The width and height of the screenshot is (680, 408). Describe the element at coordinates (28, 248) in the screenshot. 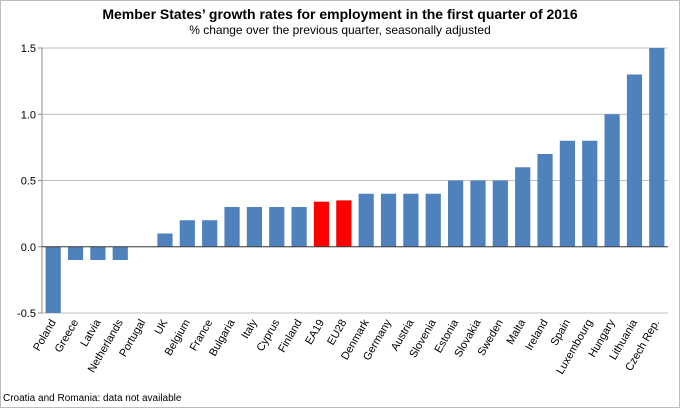

I see `y-tick-label: 0.0` at that location.